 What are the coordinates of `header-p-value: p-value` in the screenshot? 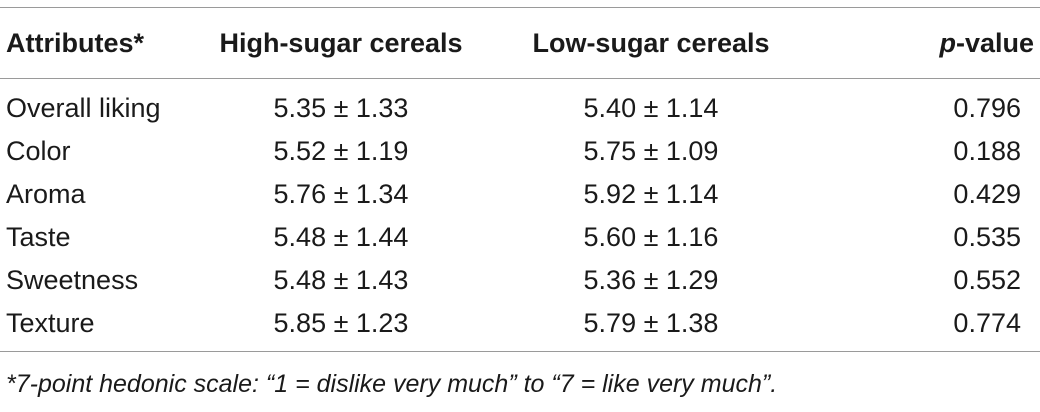 It's located at (936, 43).